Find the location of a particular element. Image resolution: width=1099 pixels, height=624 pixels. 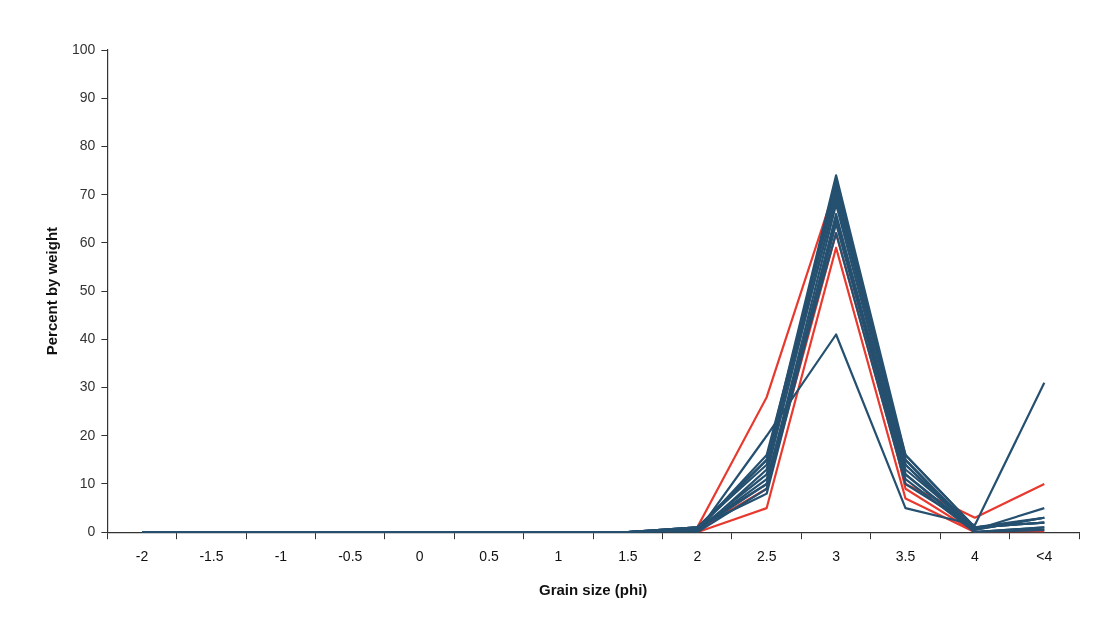

y-tick-label: 20 is located at coordinates (87, 434).